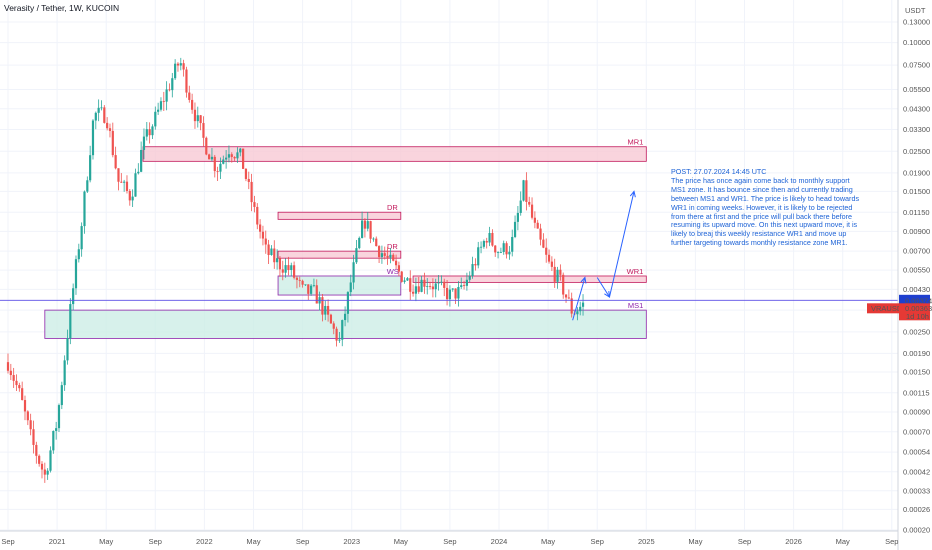 The height and width of the screenshot is (550, 932). I want to click on x-tick-label: 2025, so click(646, 541).